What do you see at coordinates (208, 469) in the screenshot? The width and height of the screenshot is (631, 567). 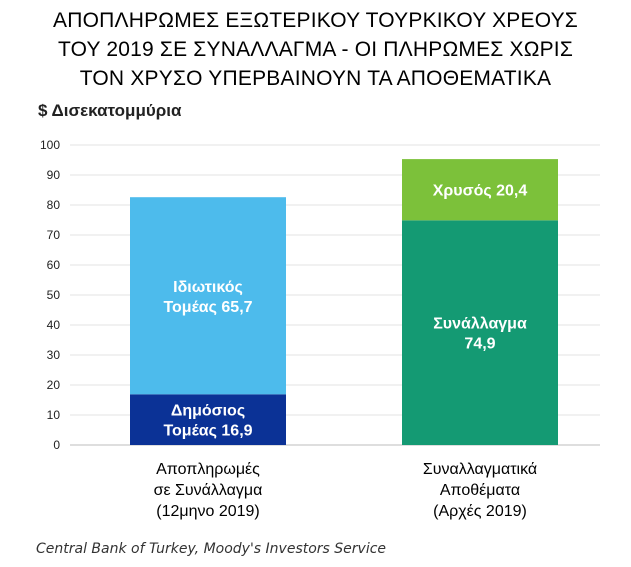 I see `category-label: Αποπληρωμές` at bounding box center [208, 469].